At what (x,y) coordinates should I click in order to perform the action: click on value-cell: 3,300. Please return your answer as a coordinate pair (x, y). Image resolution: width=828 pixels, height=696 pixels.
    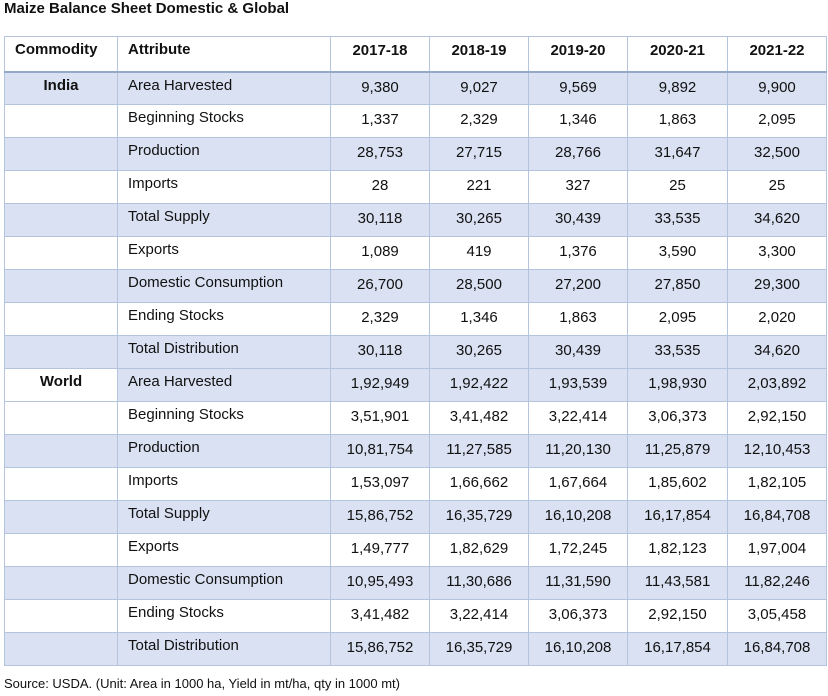
    Looking at the image, I should click on (777, 253).